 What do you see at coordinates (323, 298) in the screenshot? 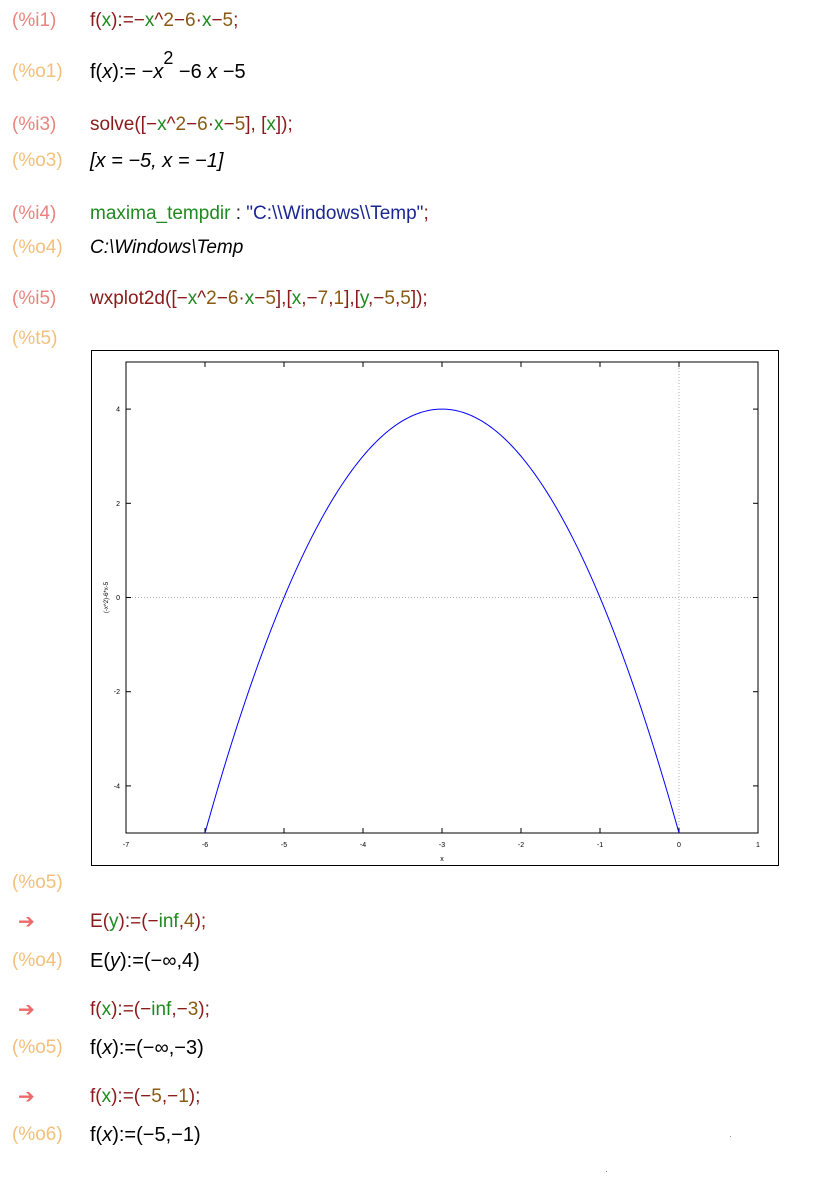
I see `tok: 7` at bounding box center [323, 298].